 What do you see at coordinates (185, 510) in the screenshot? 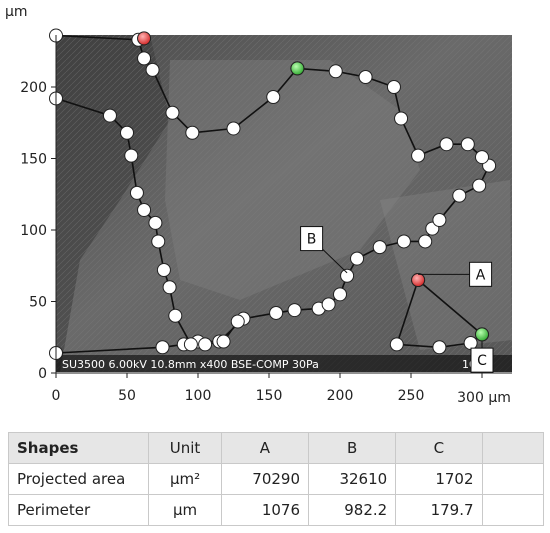
I see `row-unit: µm` at bounding box center [185, 510].